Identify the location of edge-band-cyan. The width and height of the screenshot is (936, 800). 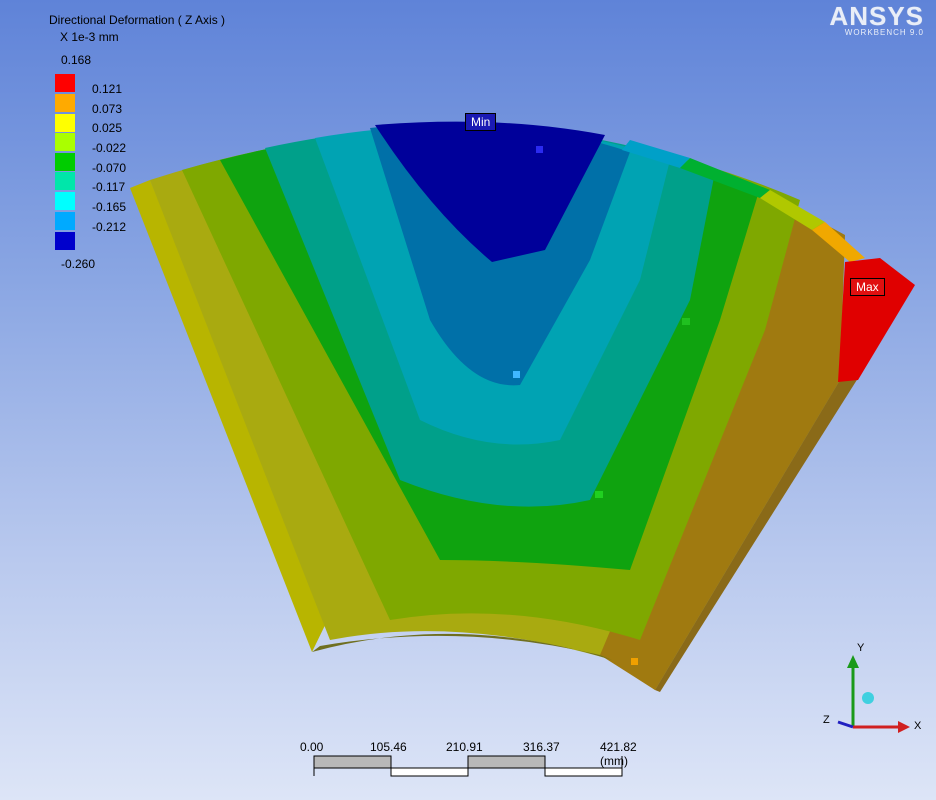
(656, 154).